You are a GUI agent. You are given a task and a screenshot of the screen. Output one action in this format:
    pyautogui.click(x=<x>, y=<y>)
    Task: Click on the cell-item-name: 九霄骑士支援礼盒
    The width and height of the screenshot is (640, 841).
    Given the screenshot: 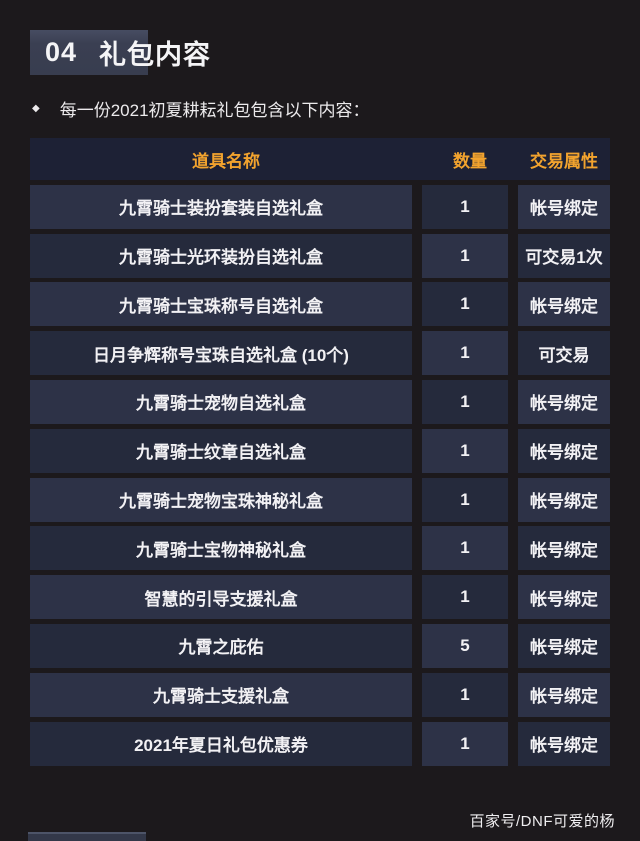 What is the action you would take?
    pyautogui.click(x=221, y=694)
    